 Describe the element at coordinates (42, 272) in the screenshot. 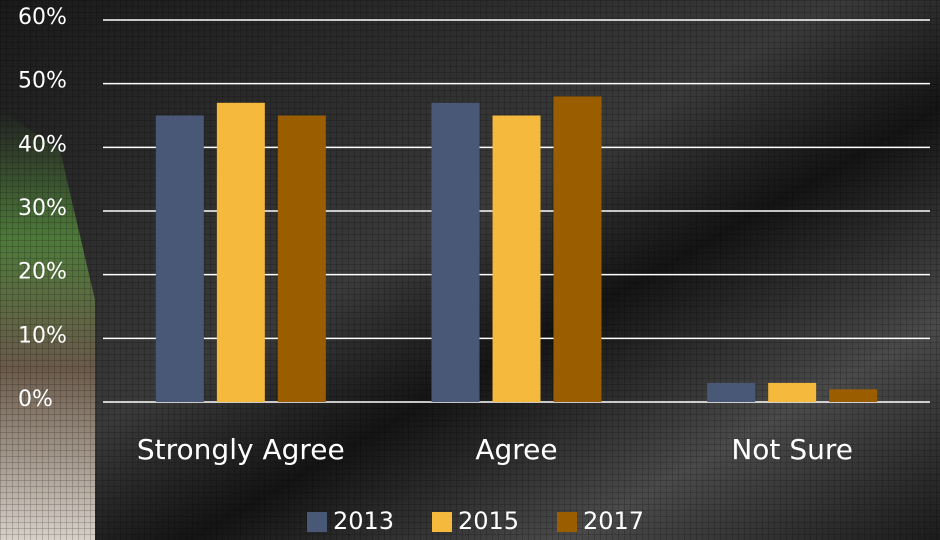

I see `y-tick-label: 20%` at that location.